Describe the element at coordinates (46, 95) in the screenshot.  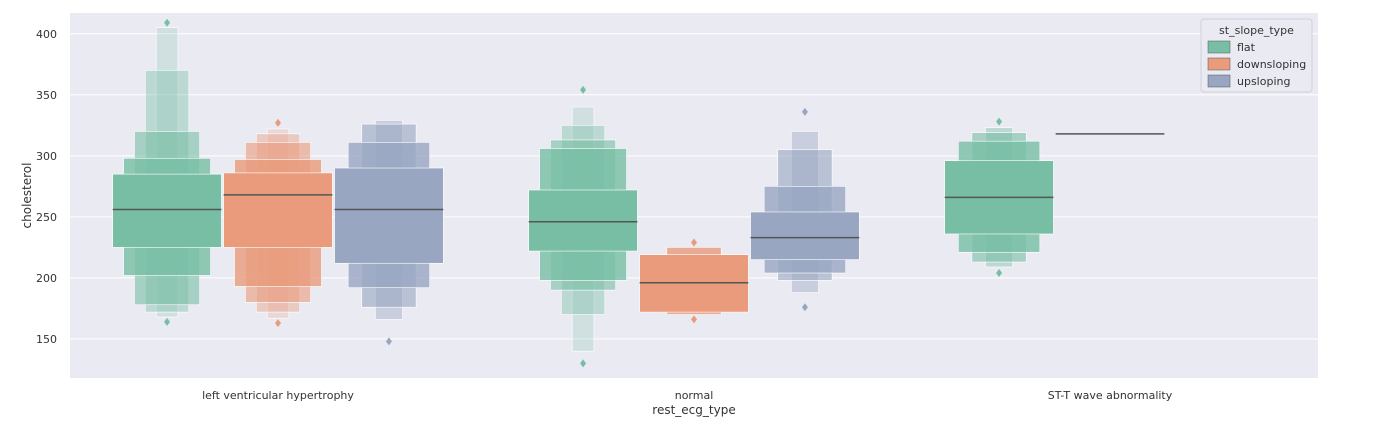
I see `y-tick-label: 350` at that location.